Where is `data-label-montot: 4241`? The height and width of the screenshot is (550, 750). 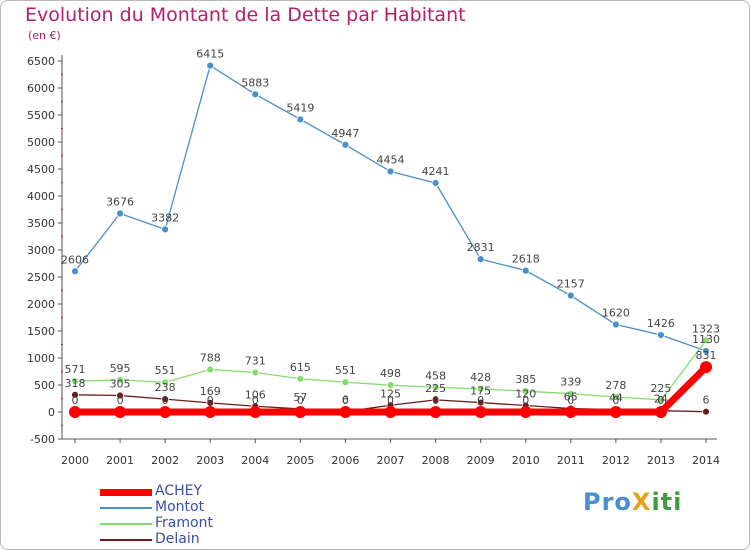
data-label-montot: 4241 is located at coordinates (436, 171).